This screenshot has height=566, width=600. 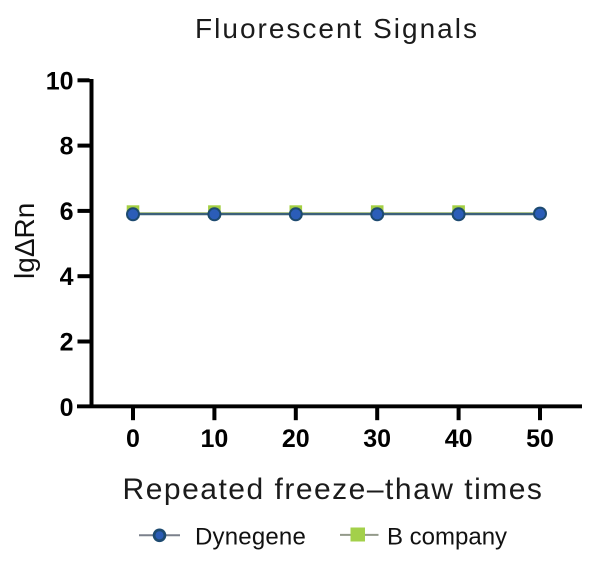 What do you see at coordinates (377, 439) in the screenshot?
I see `svg-text: 30` at bounding box center [377, 439].